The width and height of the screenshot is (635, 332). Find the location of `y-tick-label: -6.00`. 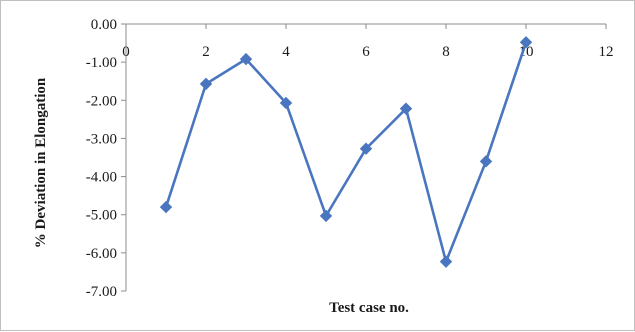

y-tick-label: -6.00 is located at coordinates (101, 254).